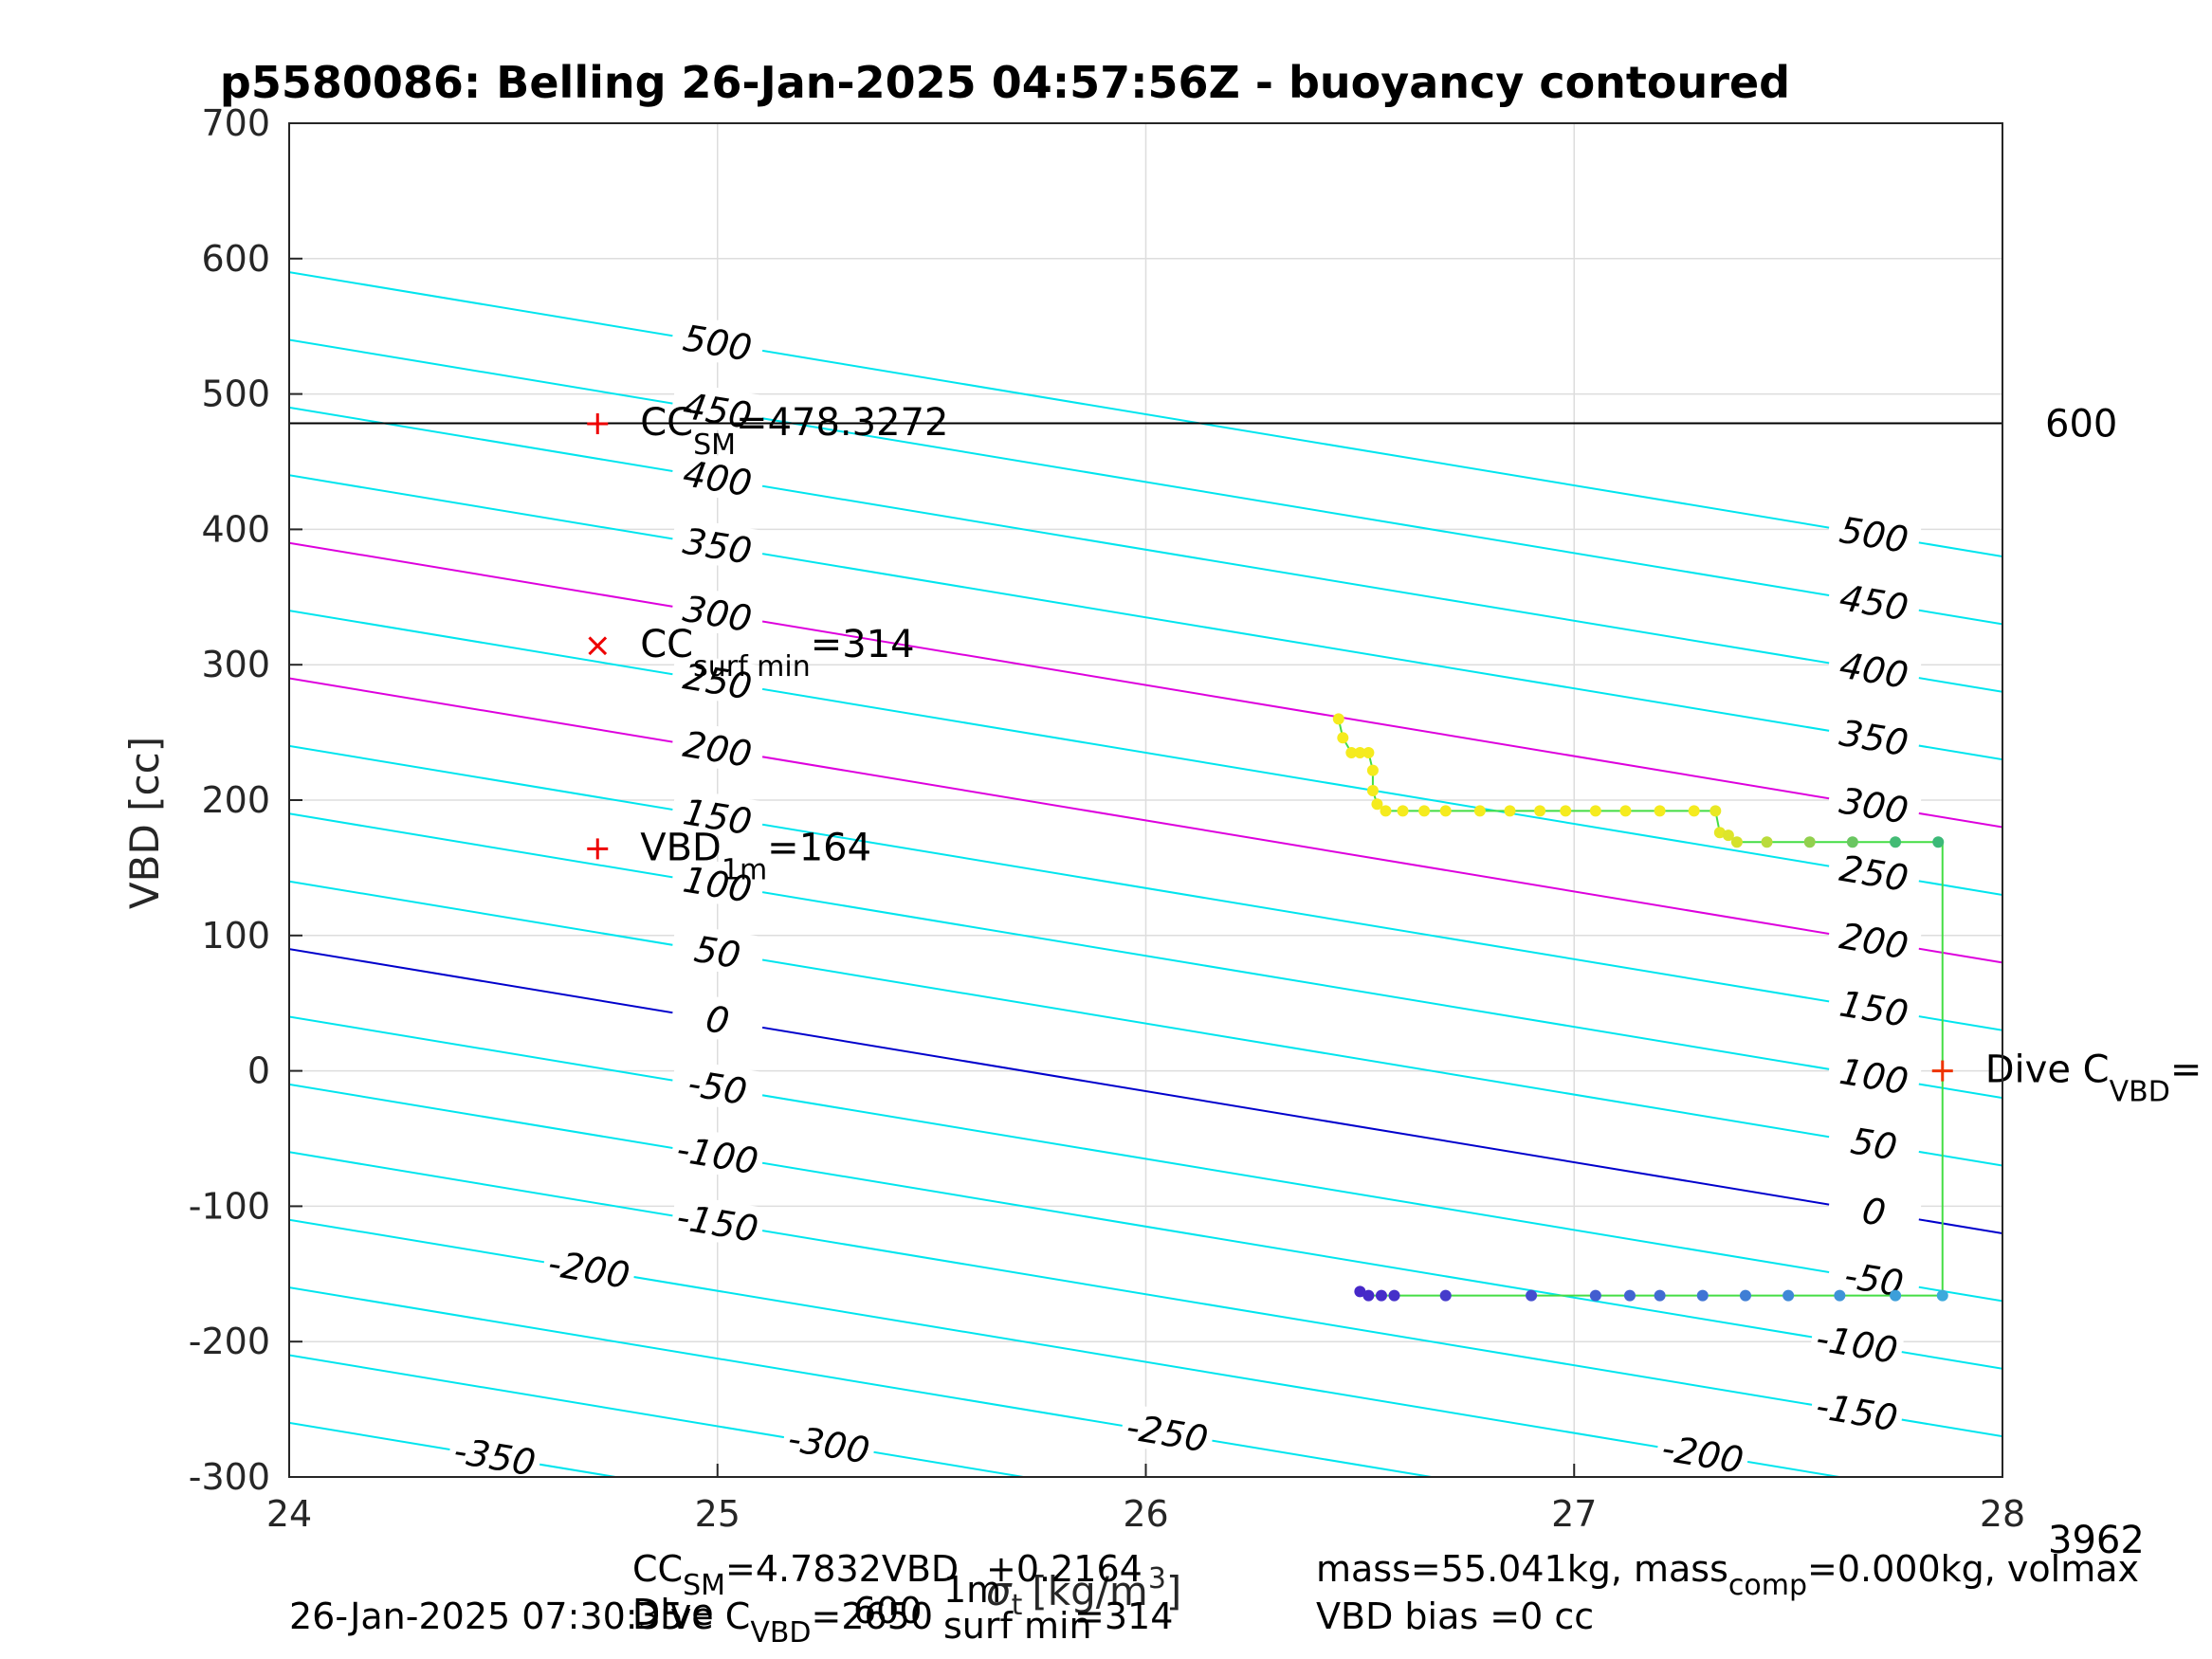  Describe the element at coordinates (2140, 1092) in the screenshot. I see `marker-label-sub: VBD` at that location.